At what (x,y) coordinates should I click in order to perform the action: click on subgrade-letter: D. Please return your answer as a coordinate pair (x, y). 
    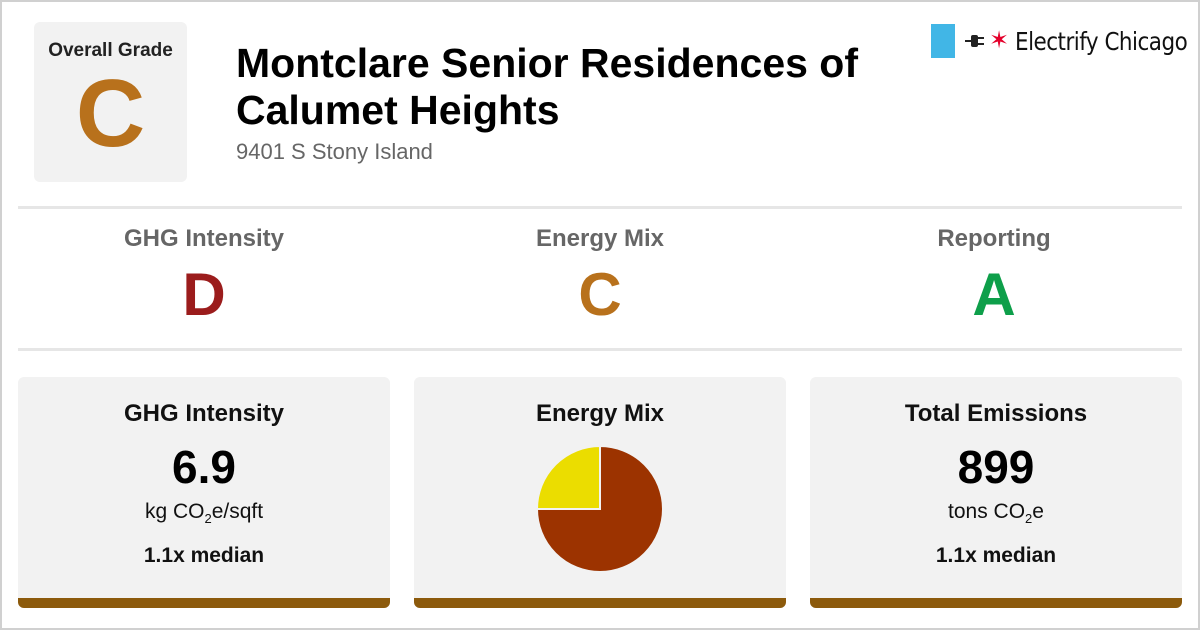
    Looking at the image, I should click on (204, 294).